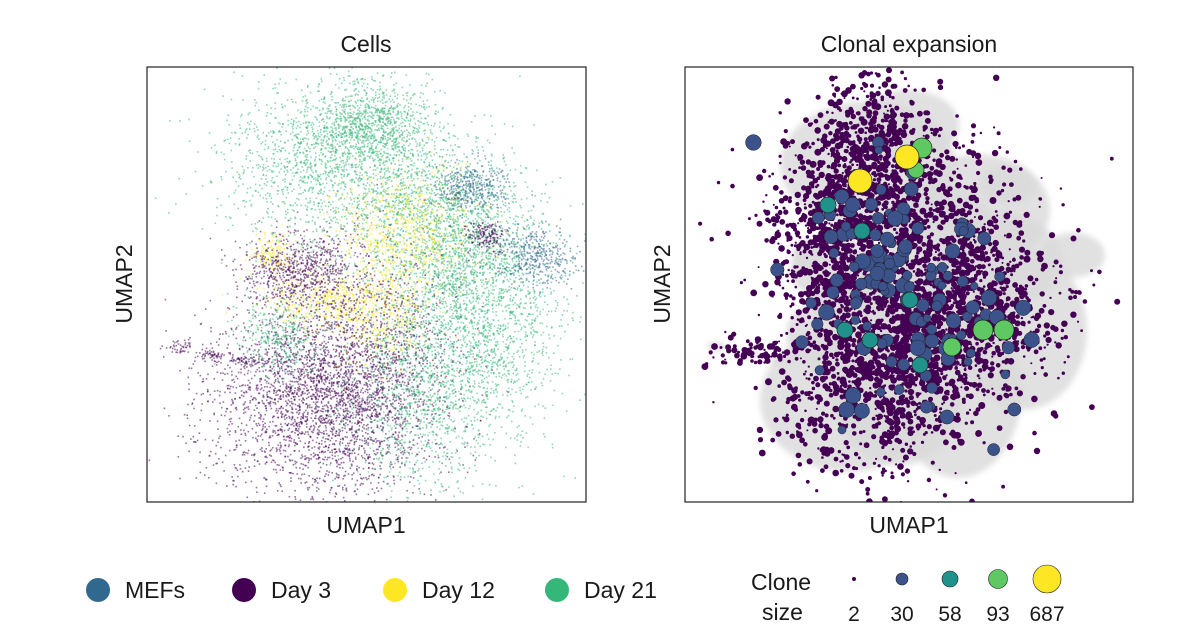  Describe the element at coordinates (901, 614) in the screenshot. I see `clone-size-label-30: 30` at that location.